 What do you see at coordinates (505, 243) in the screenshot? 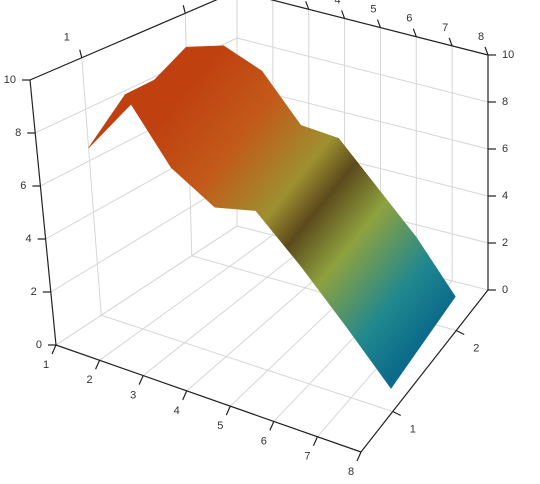
I see `y-right-tick-label: 2` at bounding box center [505, 243].